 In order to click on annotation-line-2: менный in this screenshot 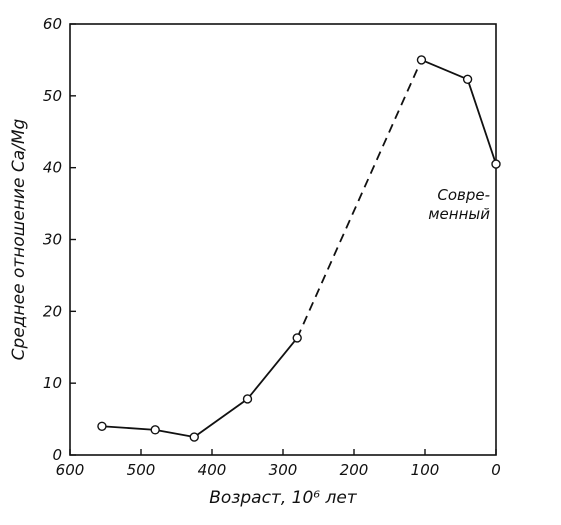, I will do `click(459, 214)`.